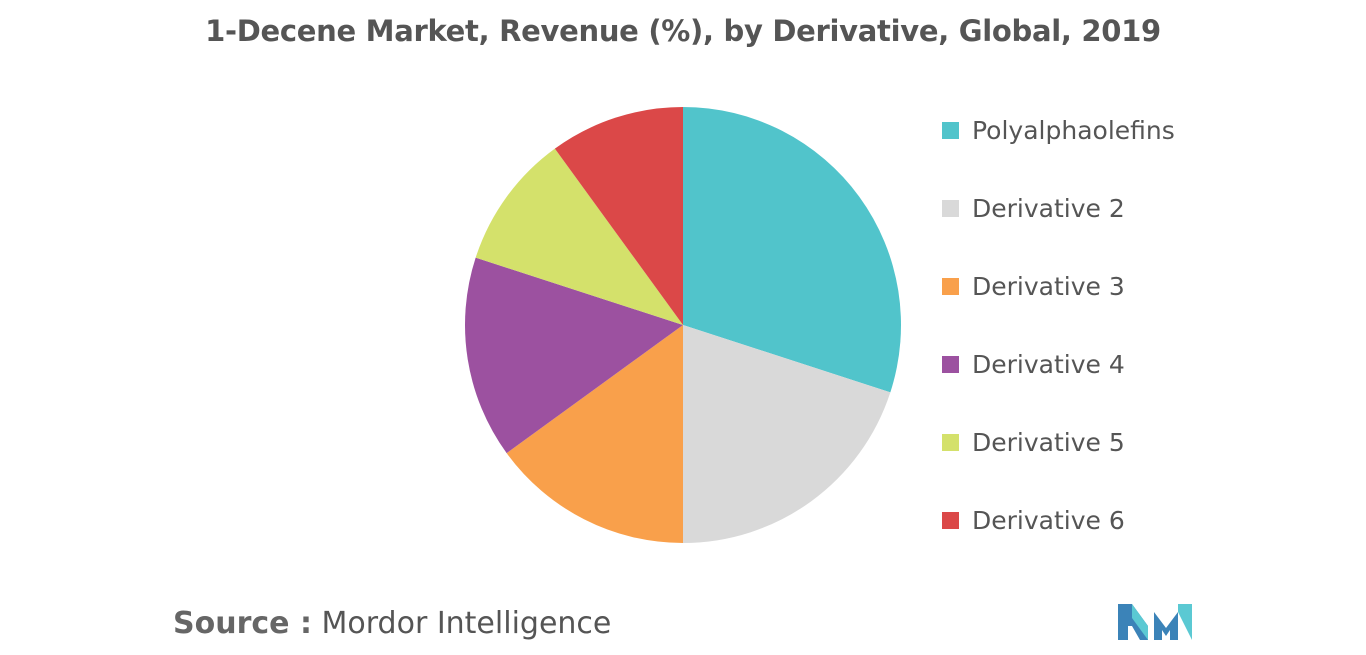 The image size is (1366, 655). Describe the element at coordinates (1048, 364) in the screenshot. I see `legend-label: Derivative 4` at that location.